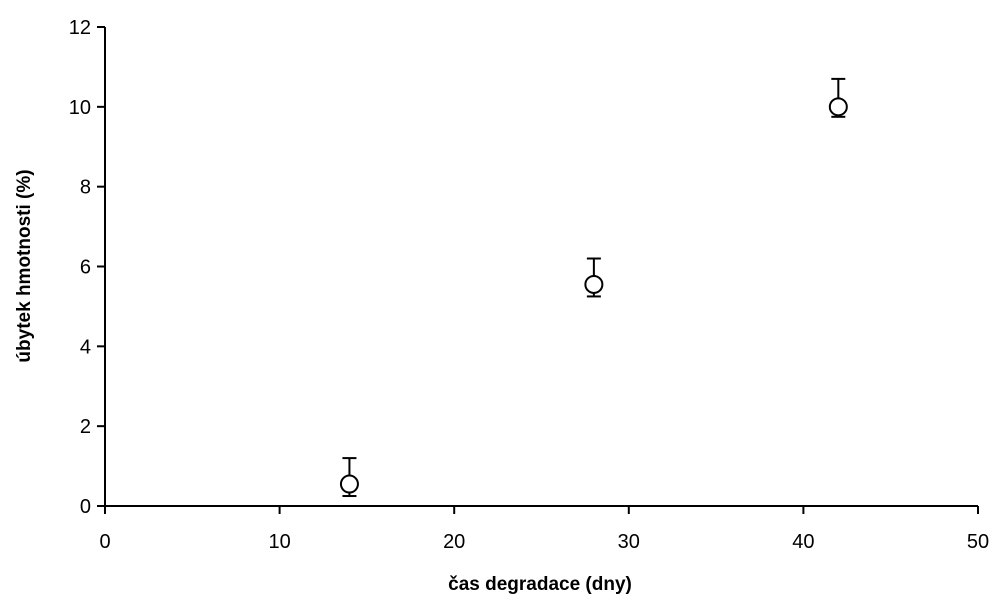  What do you see at coordinates (85, 507) in the screenshot?
I see `y-tick-label: 0` at bounding box center [85, 507].